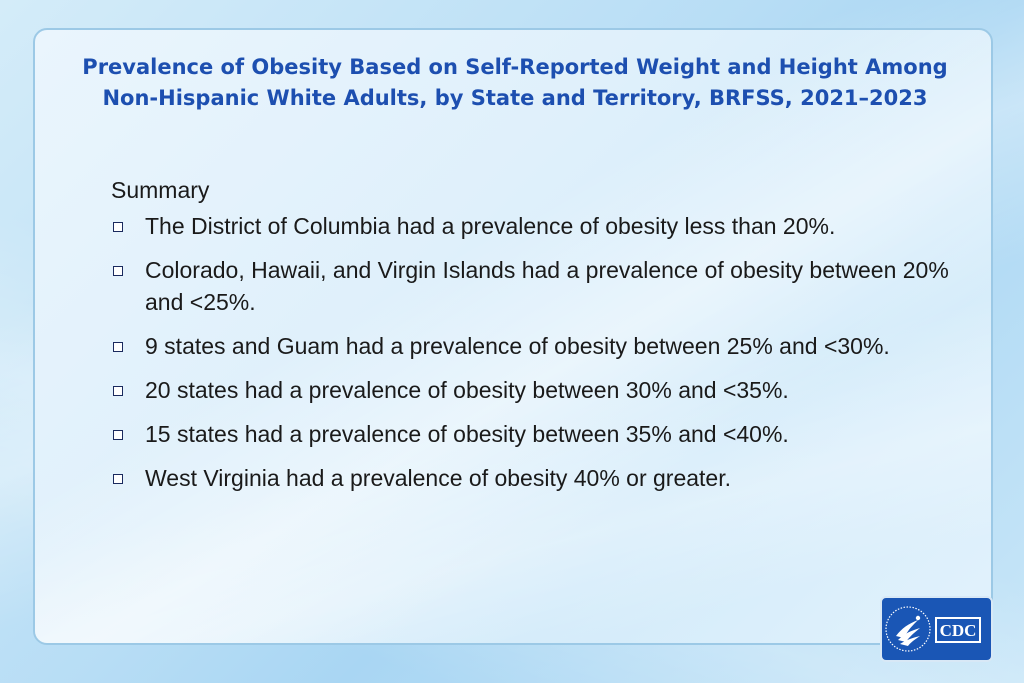 This screenshot has height=683, width=1024. Describe the element at coordinates (958, 630) in the screenshot. I see `cdc-logo-text: CDC` at that location.